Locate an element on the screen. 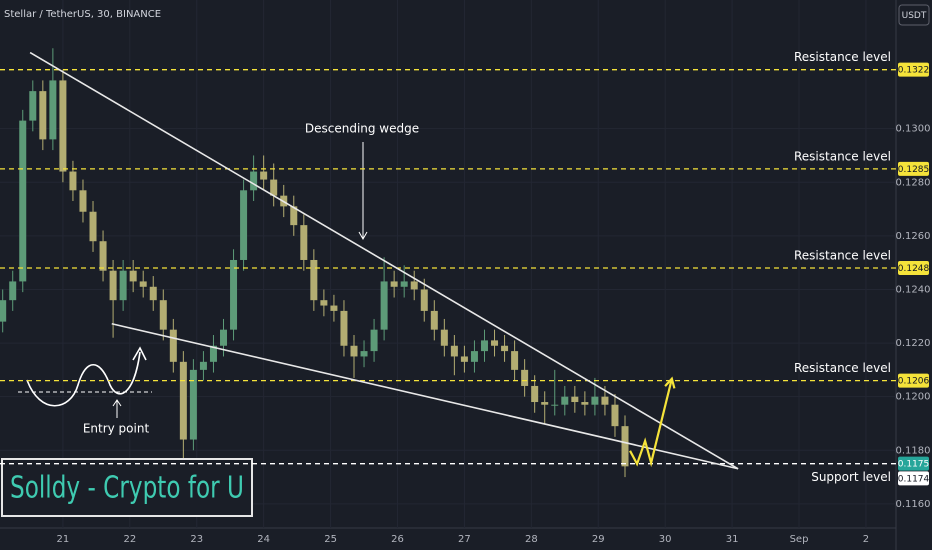  x-tick-label: 30 is located at coordinates (665, 539).